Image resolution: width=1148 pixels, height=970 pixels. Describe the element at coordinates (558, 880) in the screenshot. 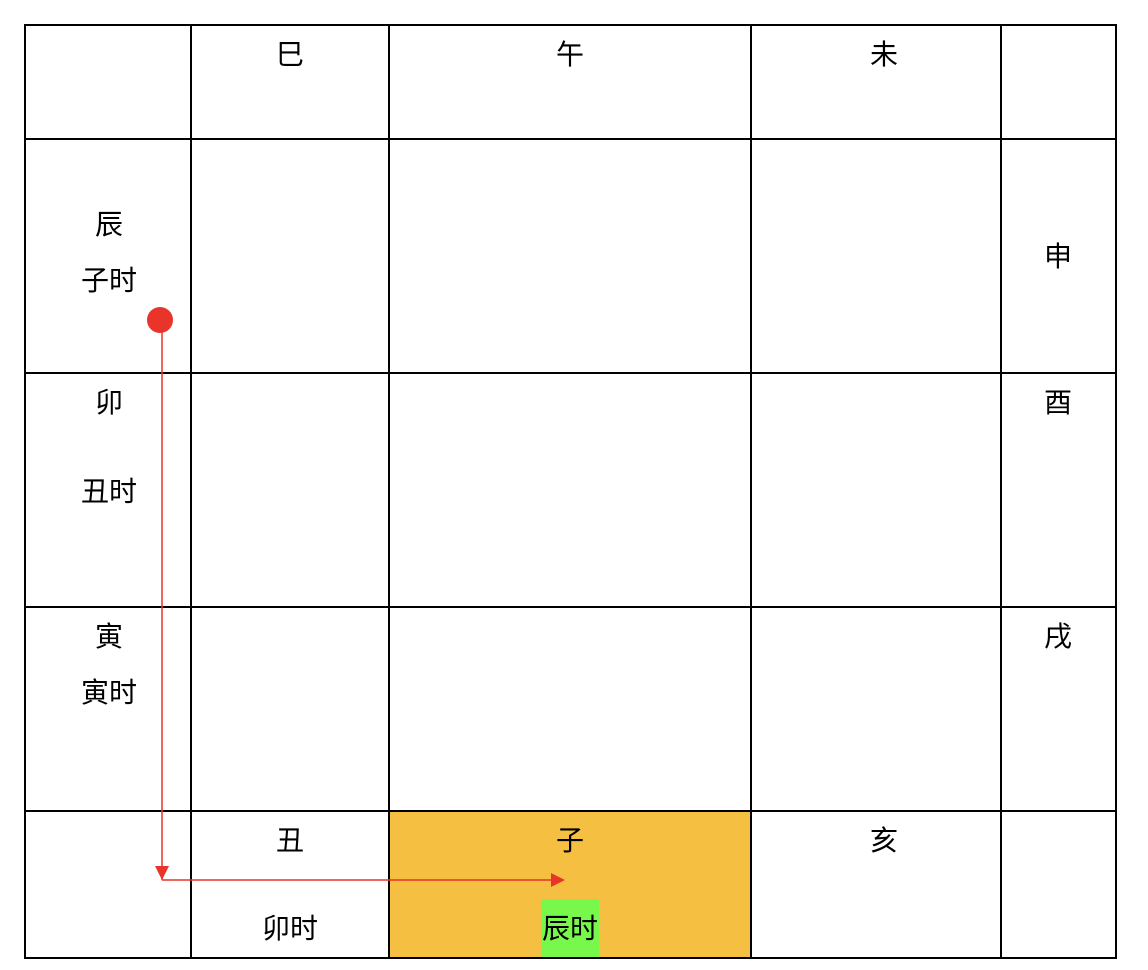

I see `arrowhead-right-icon` at that location.